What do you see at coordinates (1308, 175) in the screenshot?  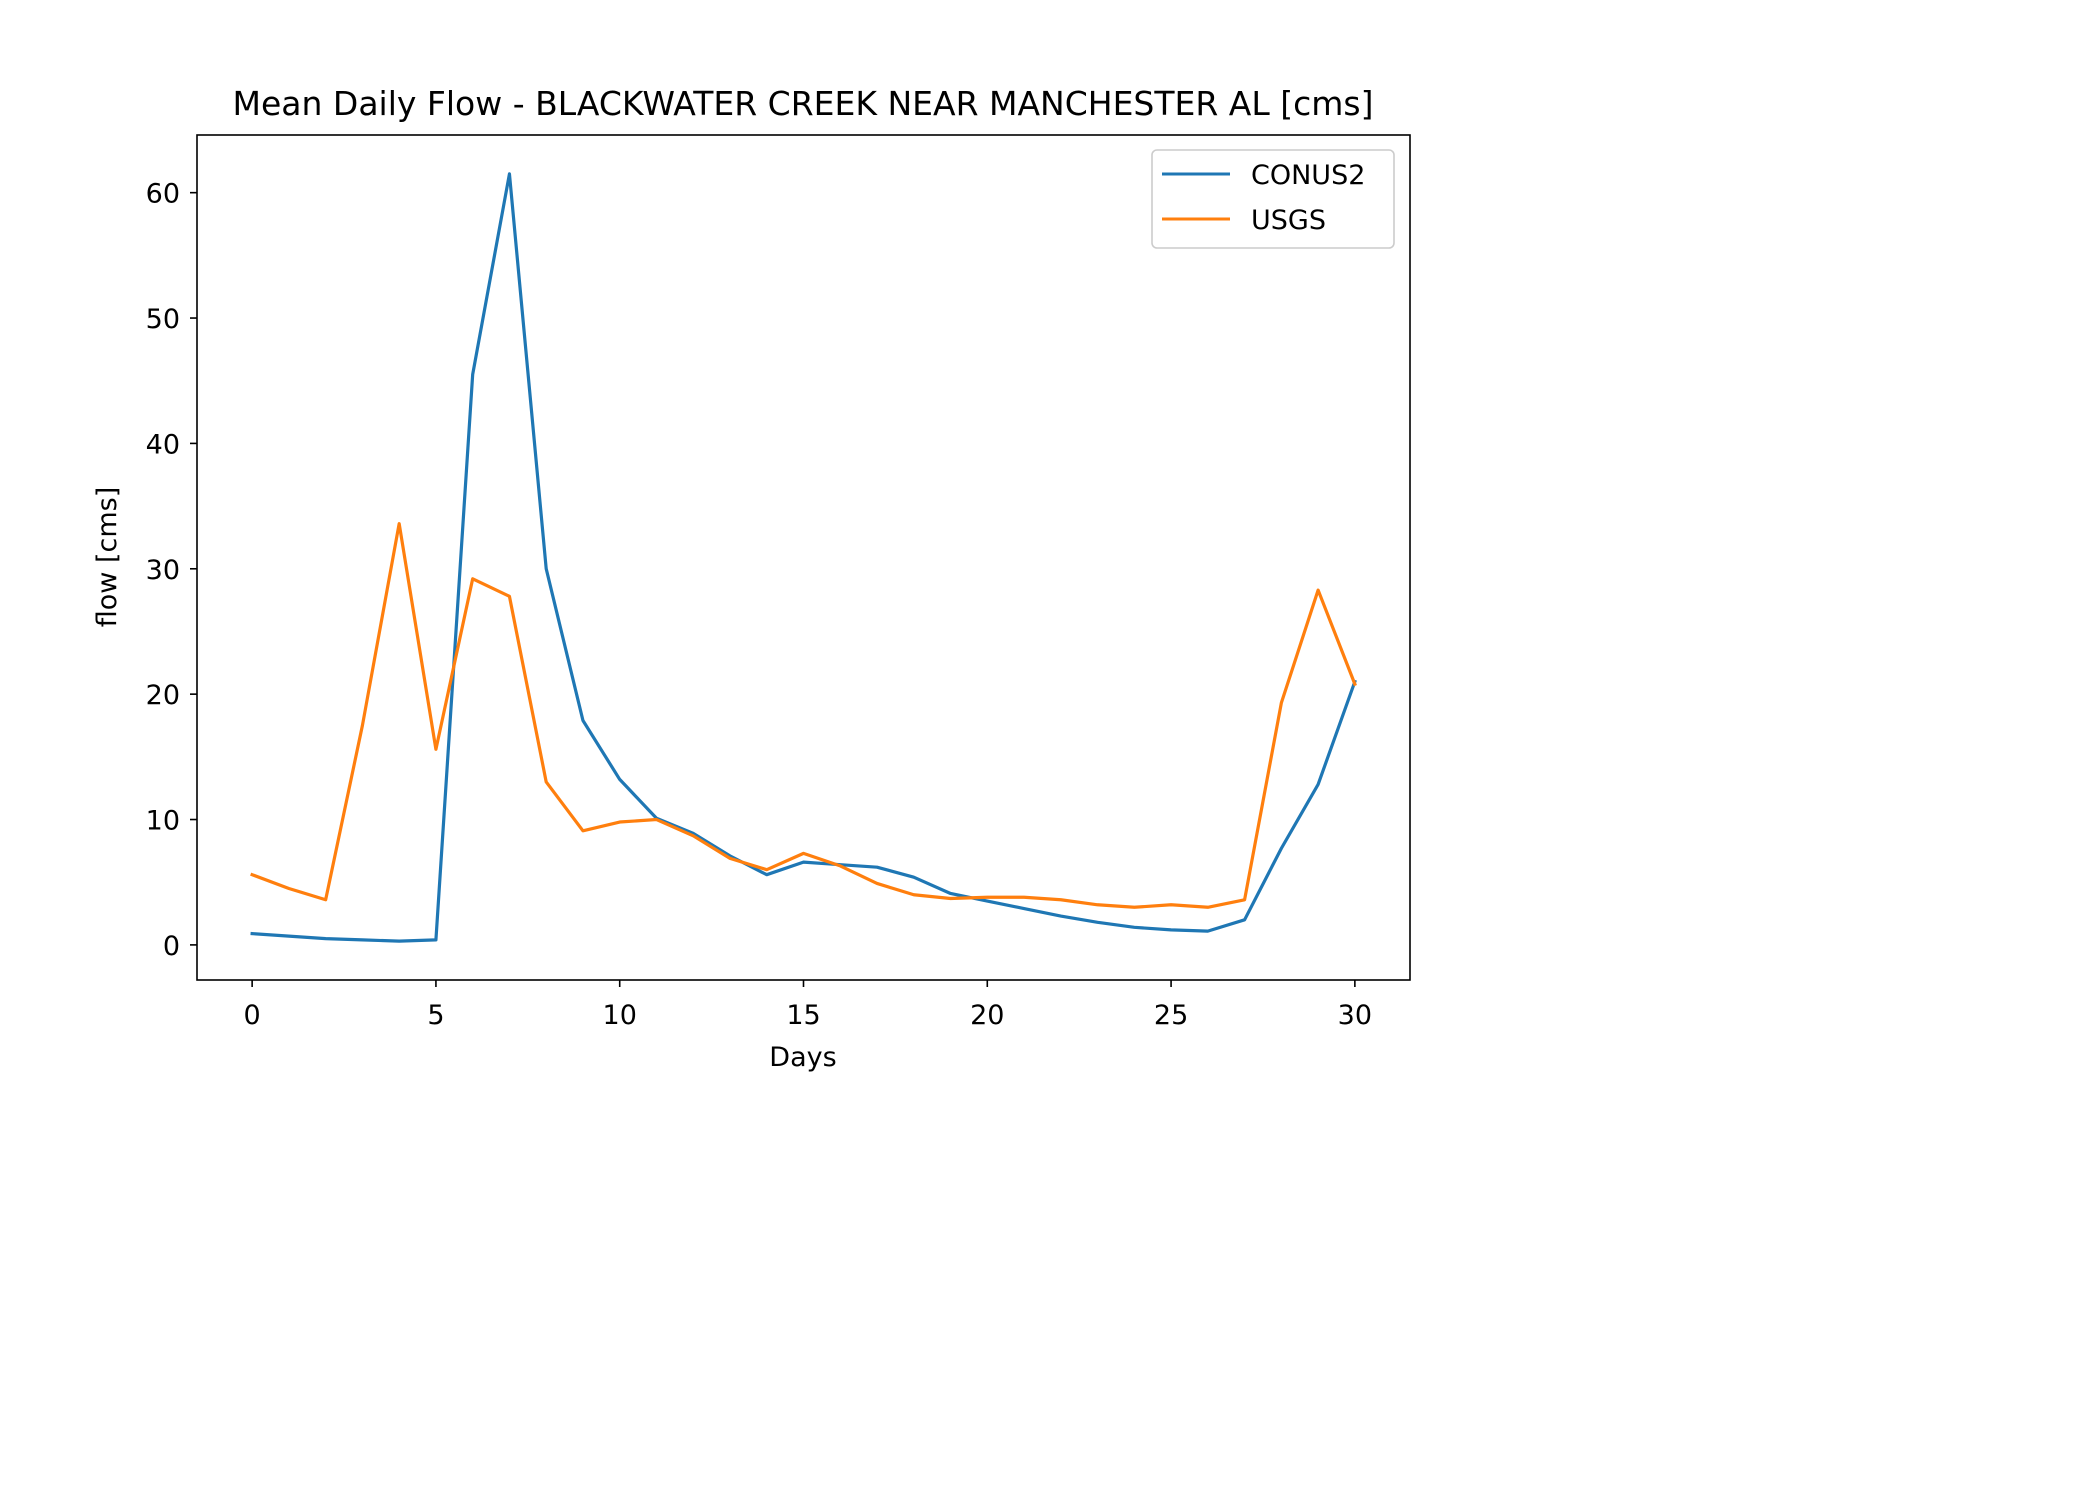 I see `legend-label-conus2: CONUS2` at bounding box center [1308, 175].